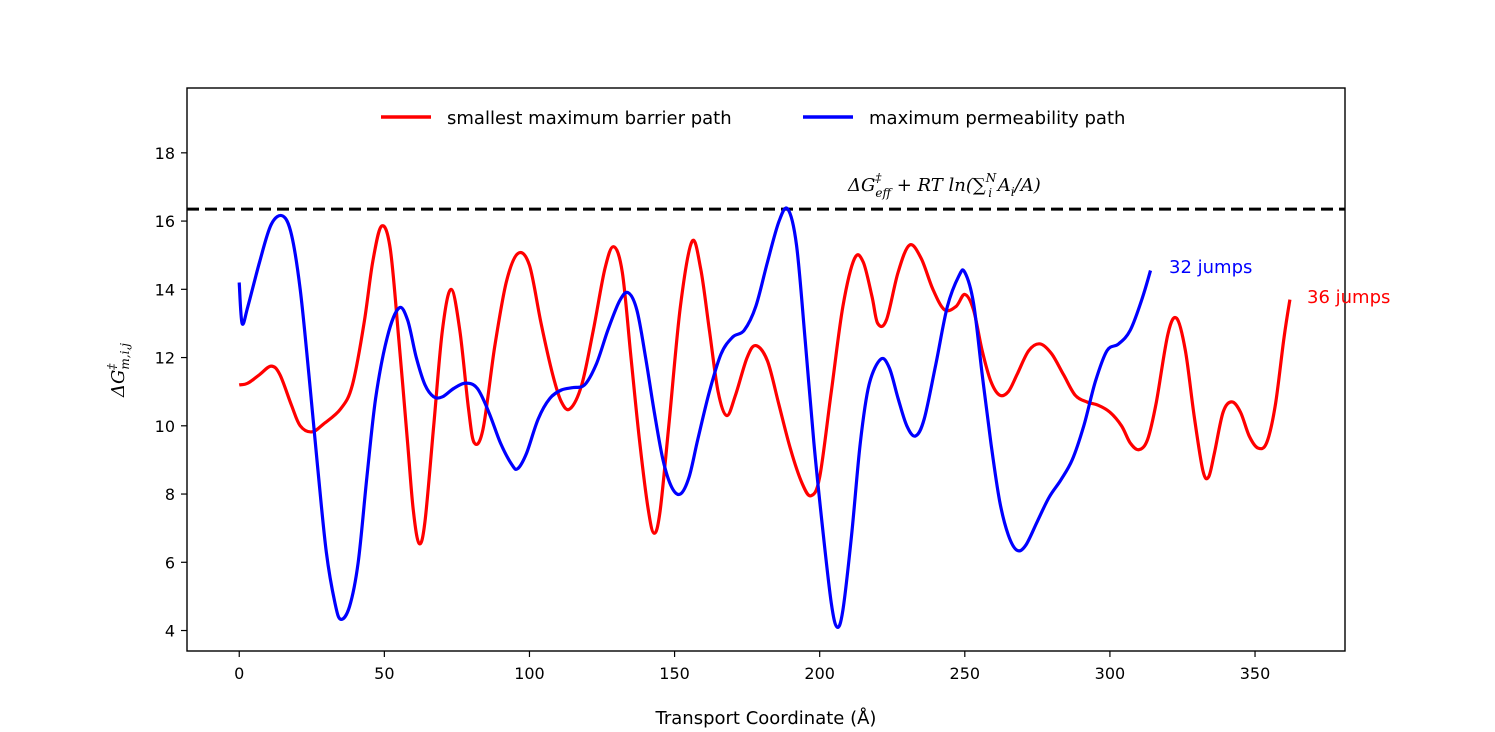 This screenshot has width=1495, height=732. I want to click on y-tick-label: 18, so click(165, 153).